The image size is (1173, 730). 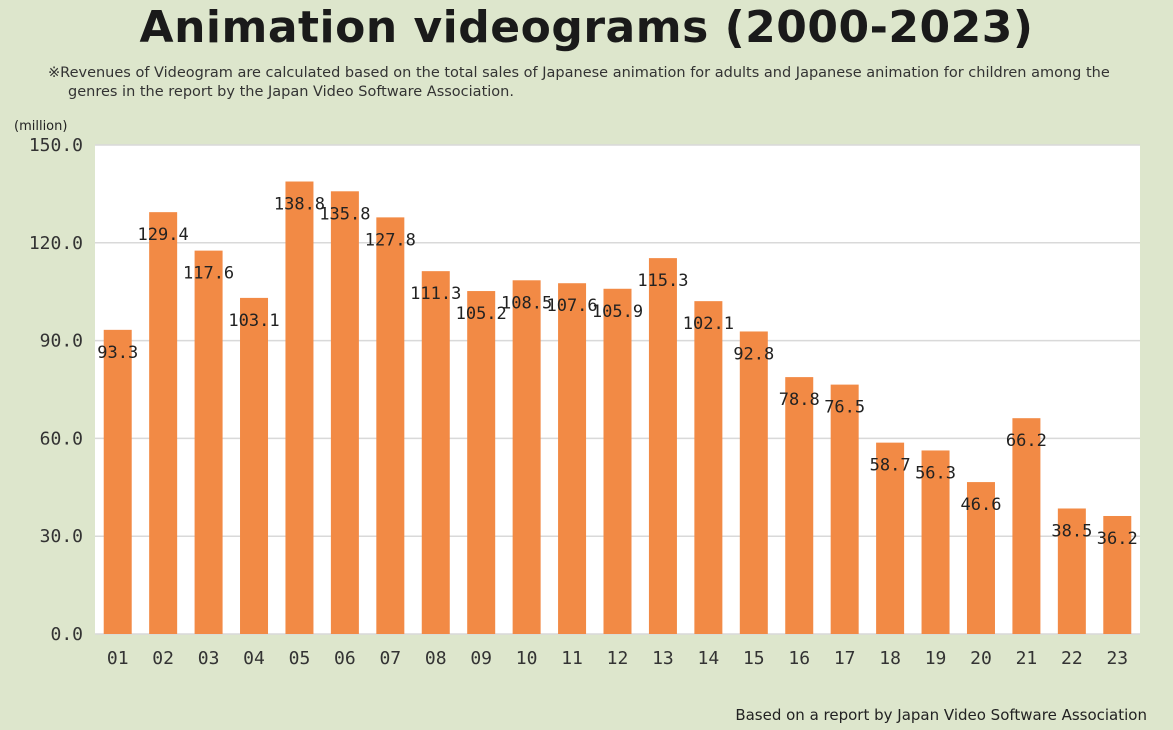 I want to click on data-label: 105.2, so click(x=481, y=314).